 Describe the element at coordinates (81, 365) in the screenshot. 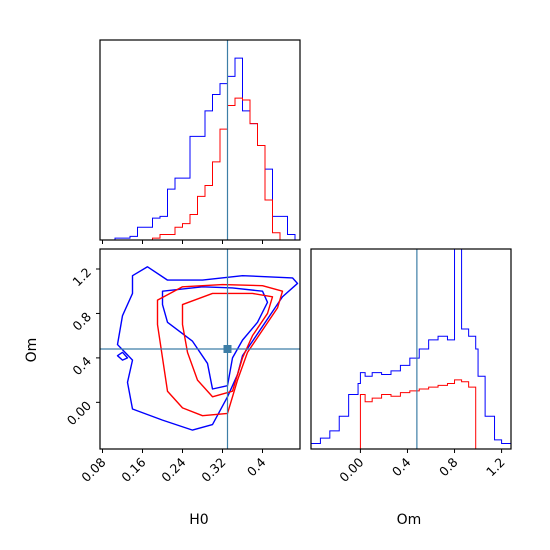

I see `y-tick-label: 0.4` at that location.